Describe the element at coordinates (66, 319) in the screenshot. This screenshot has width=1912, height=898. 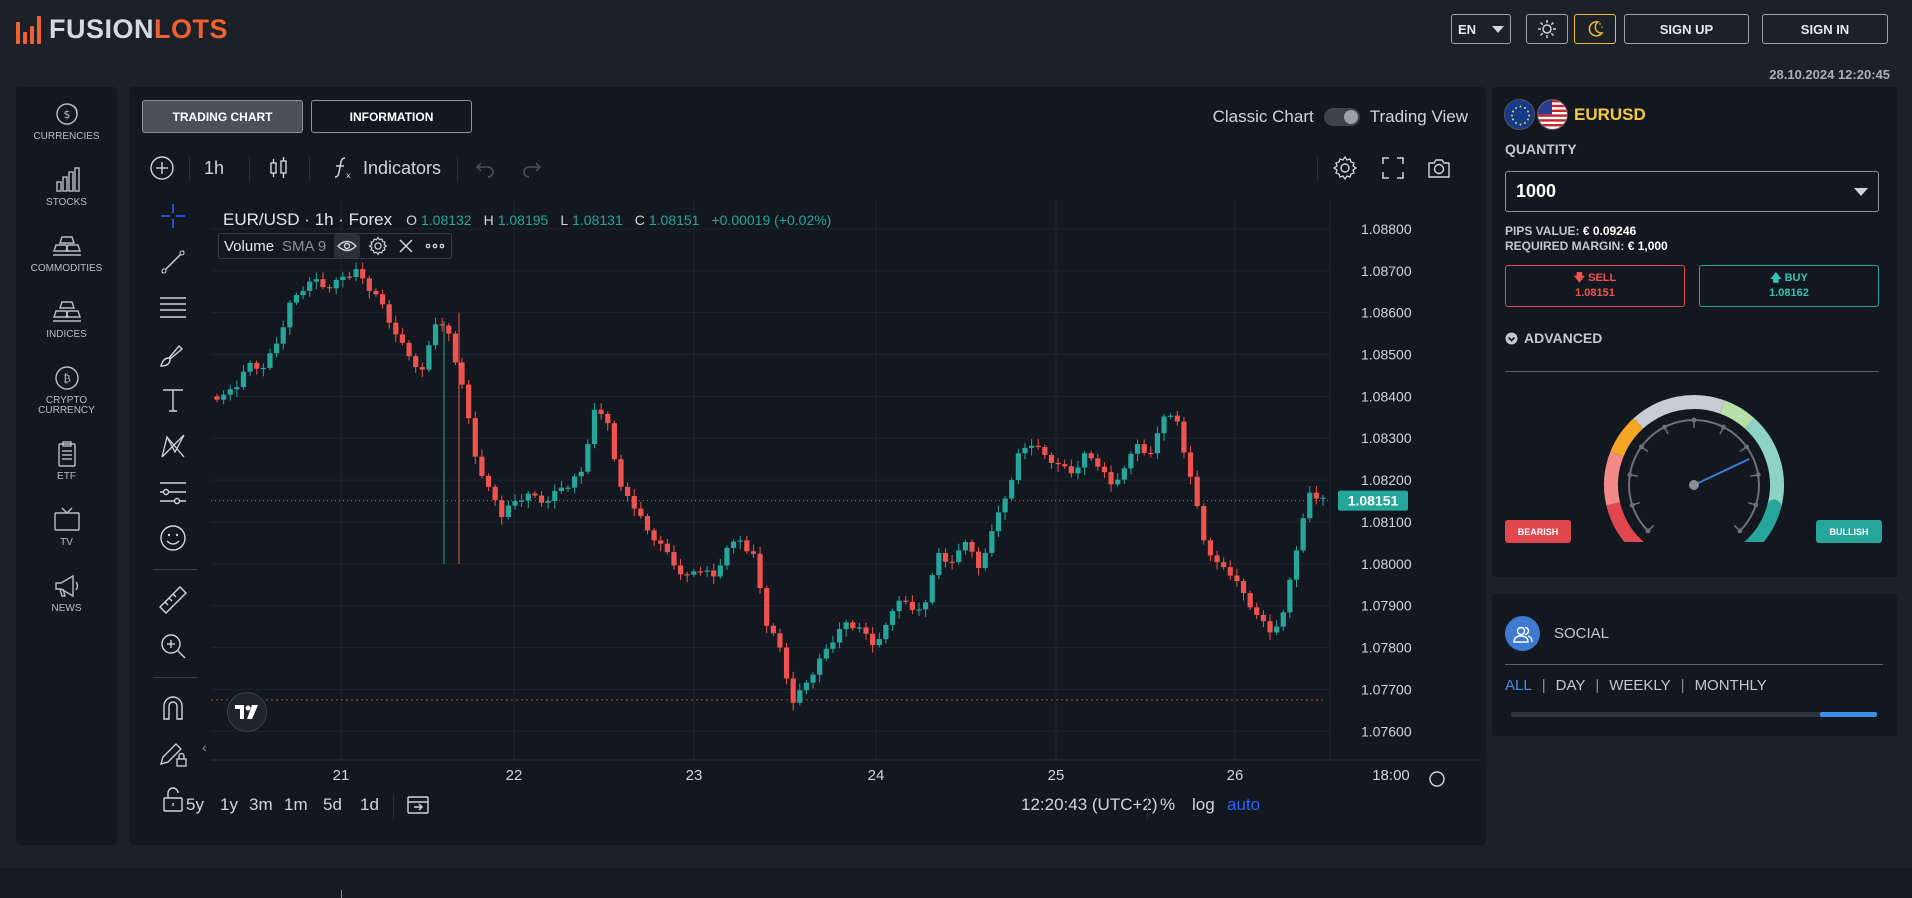
I see `nav-item-indices: INDICES` at that location.